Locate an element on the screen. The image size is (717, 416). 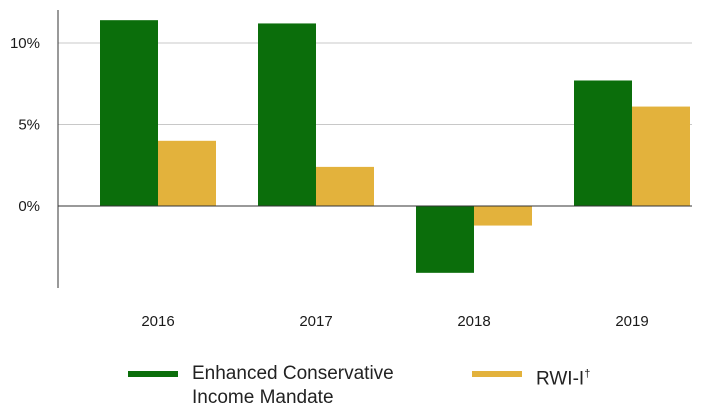
legend-swatch-gold is located at coordinates (497, 374).